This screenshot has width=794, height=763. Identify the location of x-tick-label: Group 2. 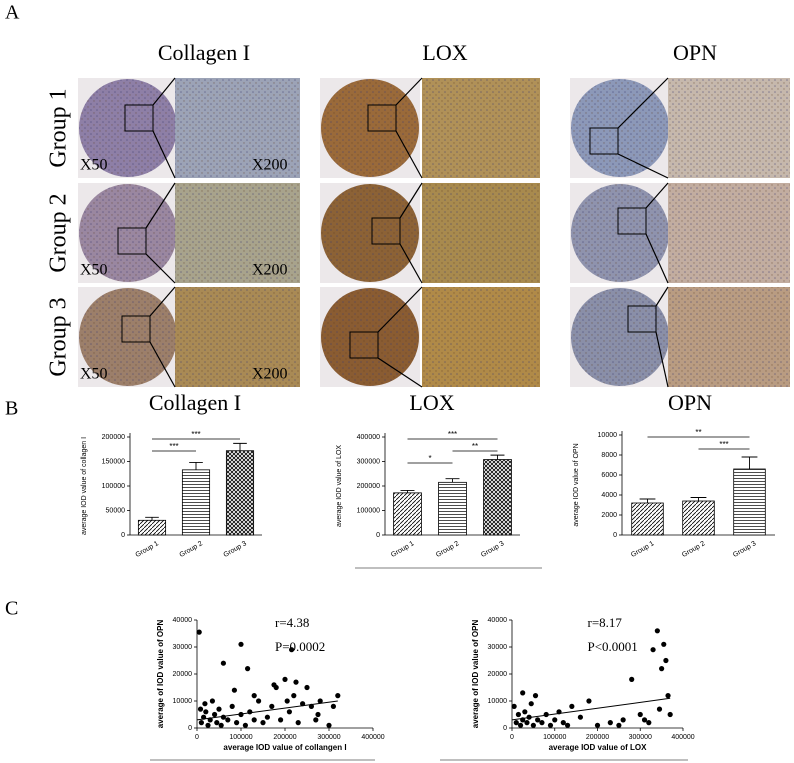
(447, 549).